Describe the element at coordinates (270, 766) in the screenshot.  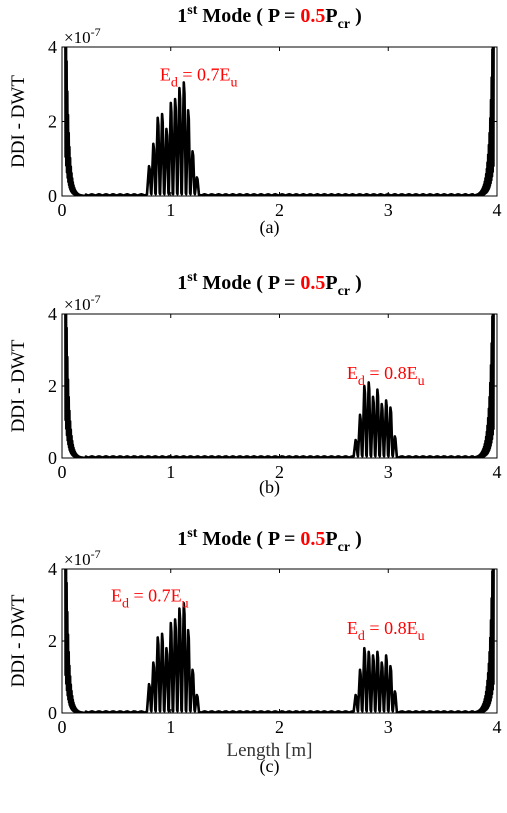
I see `panel-label: (c)` at that location.